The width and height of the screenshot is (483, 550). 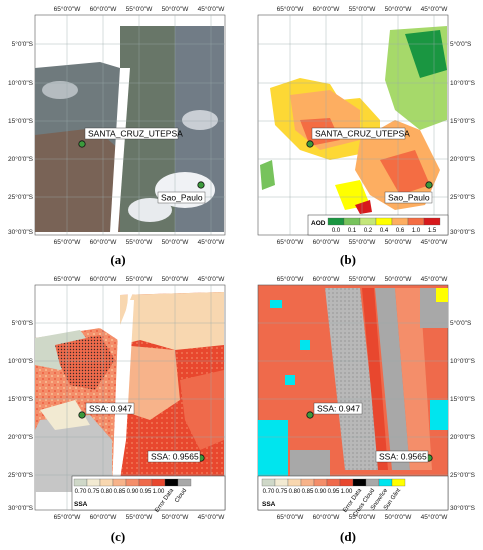 I want to click on cross-cloud-band, so click(x=392, y=379).